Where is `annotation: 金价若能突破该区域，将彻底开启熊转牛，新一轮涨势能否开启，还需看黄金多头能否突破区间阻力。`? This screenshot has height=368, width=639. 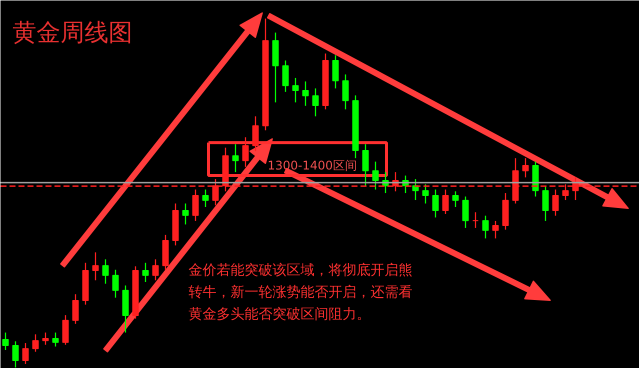 annotation: 金价若能突破该区域，将彻底开启熊转牛，新一轮涨势能否开启，还需看黄金多头能否突破区间阻力。 is located at coordinates (300, 292).